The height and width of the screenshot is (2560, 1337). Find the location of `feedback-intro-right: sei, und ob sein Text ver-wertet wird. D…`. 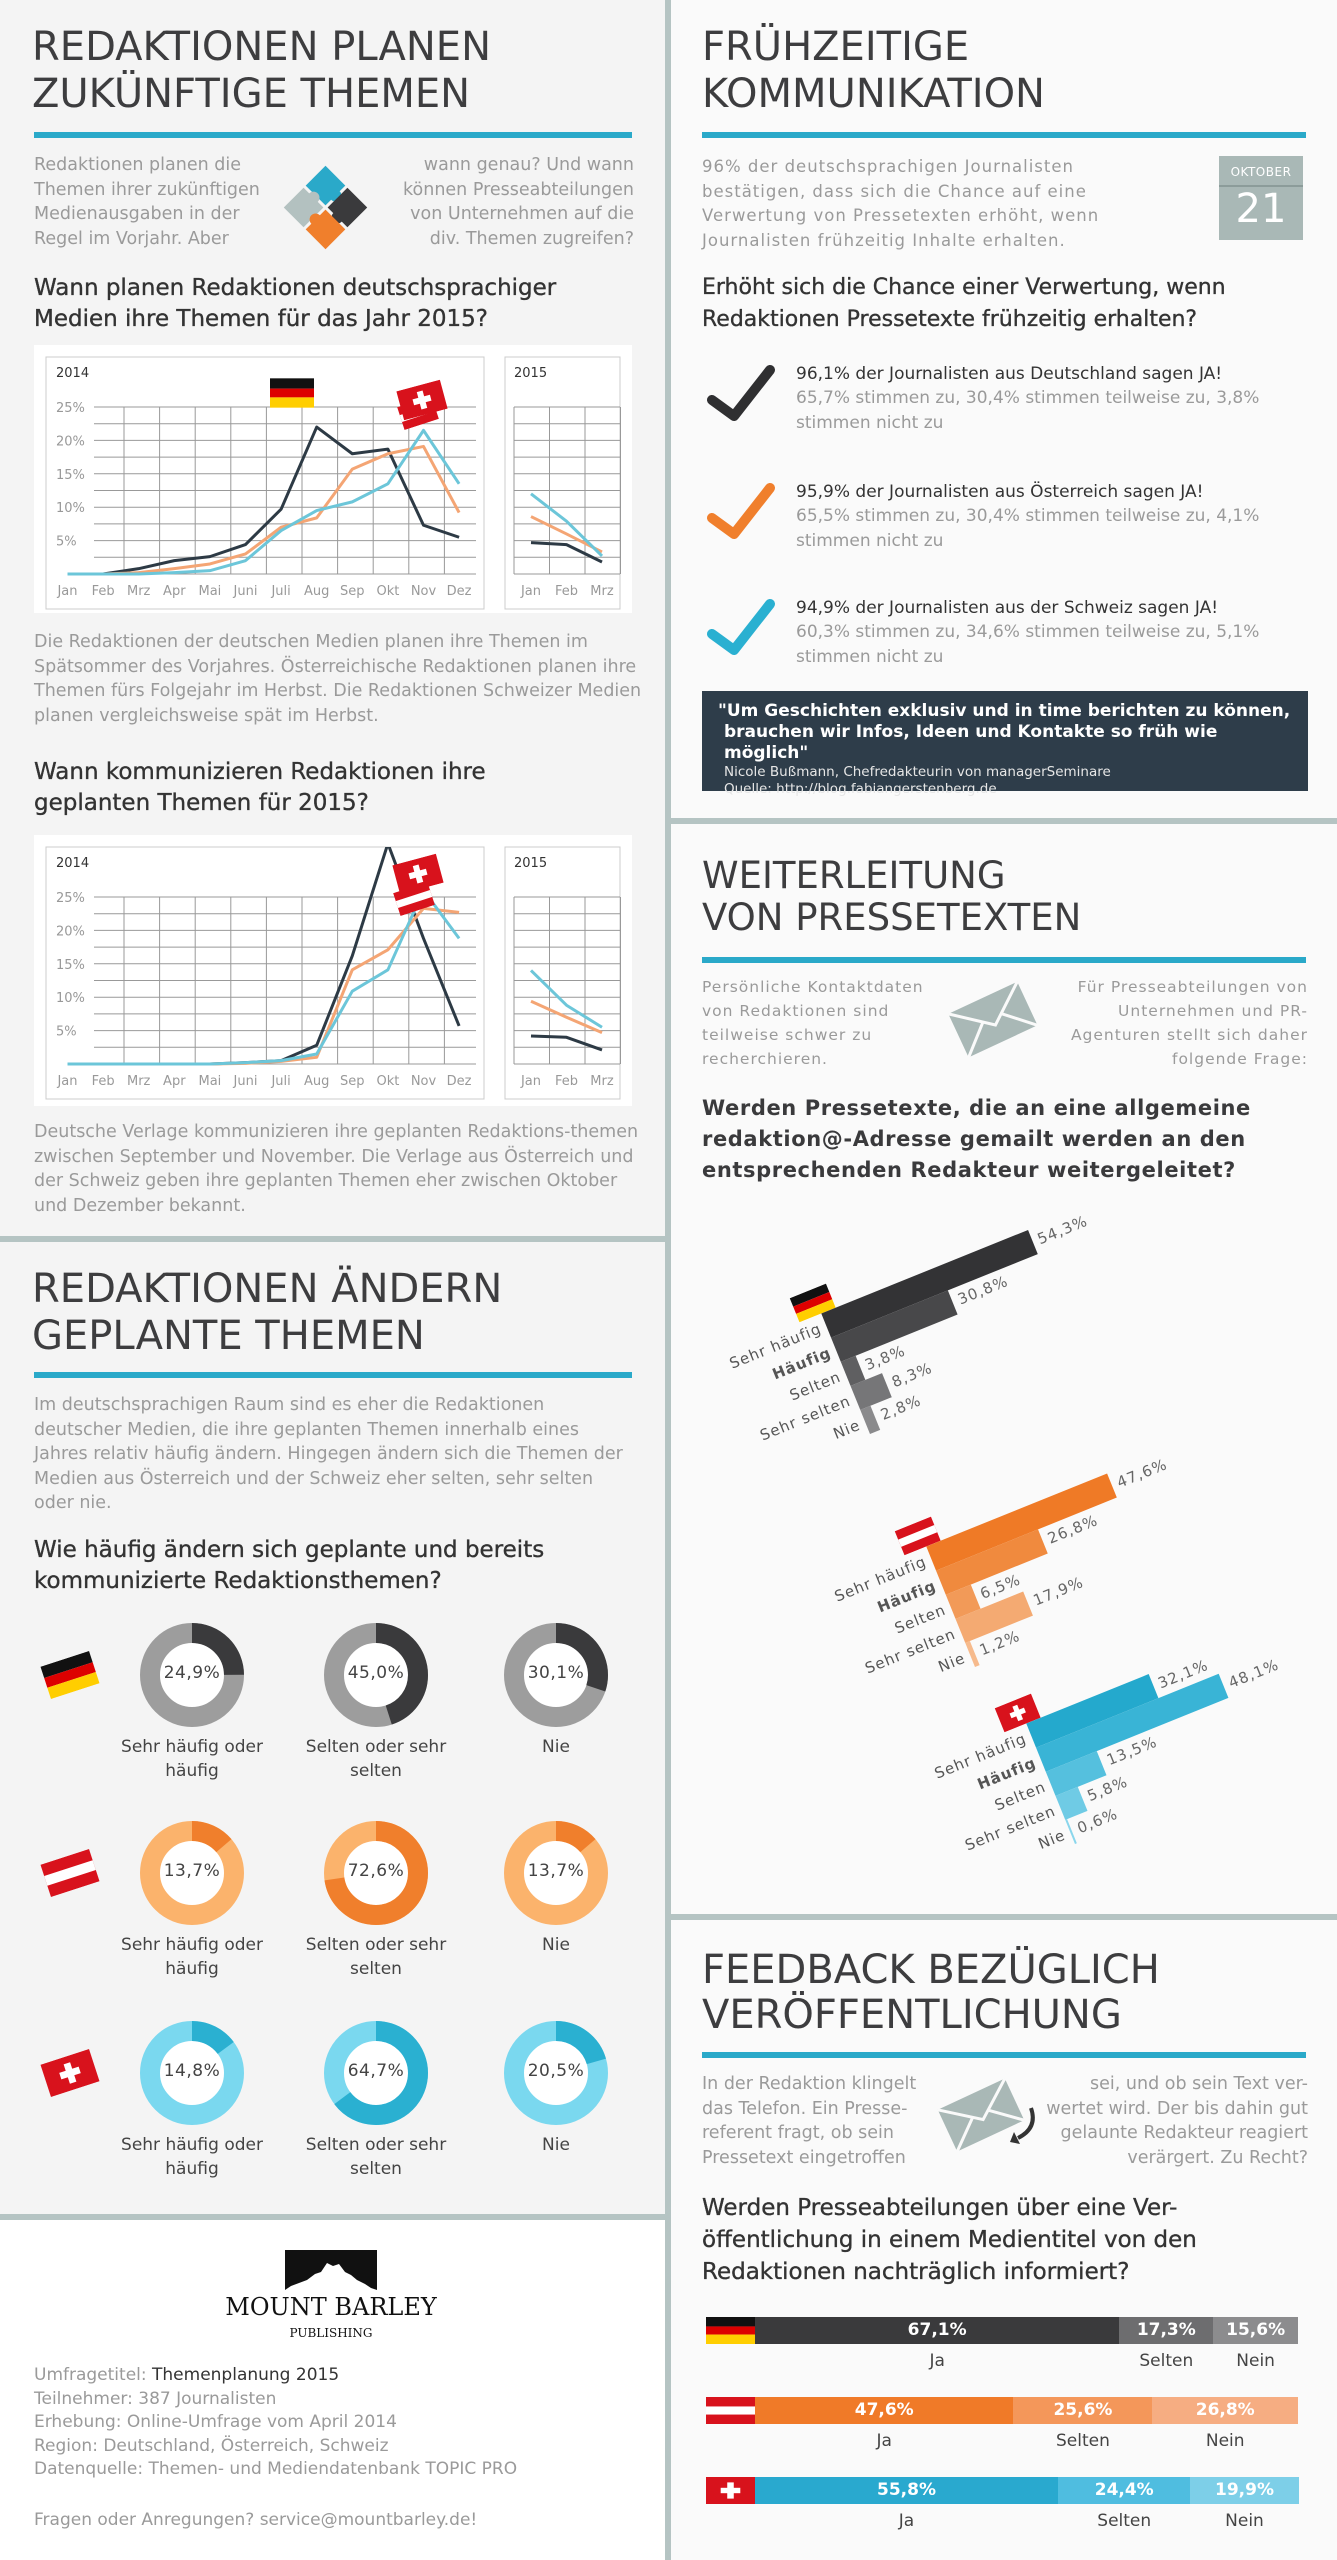

feedback-intro-right: sei, und ob sein Text ver-wertet wird. D… is located at coordinates (1177, 2121).